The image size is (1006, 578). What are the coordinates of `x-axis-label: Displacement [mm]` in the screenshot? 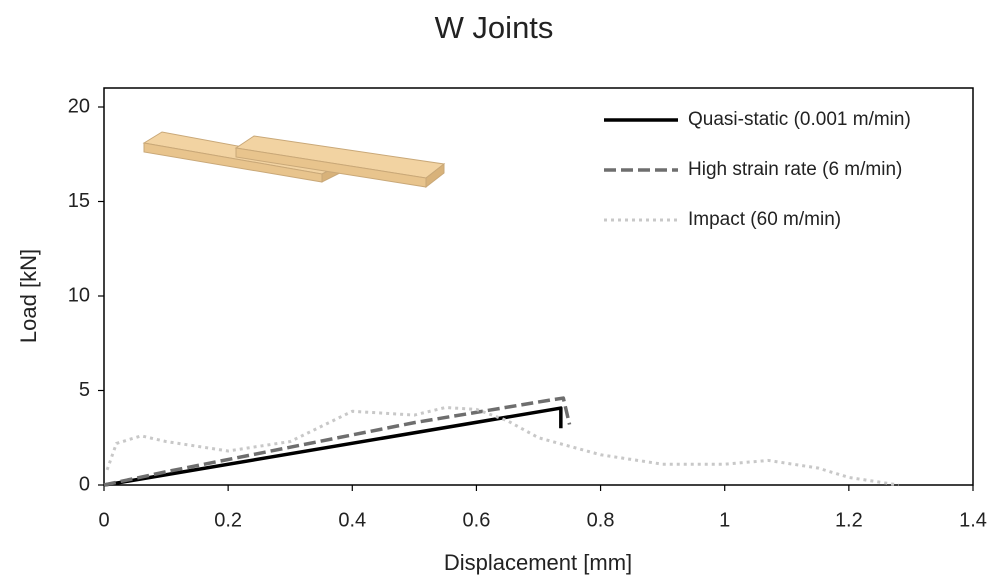 It's located at (538, 562).